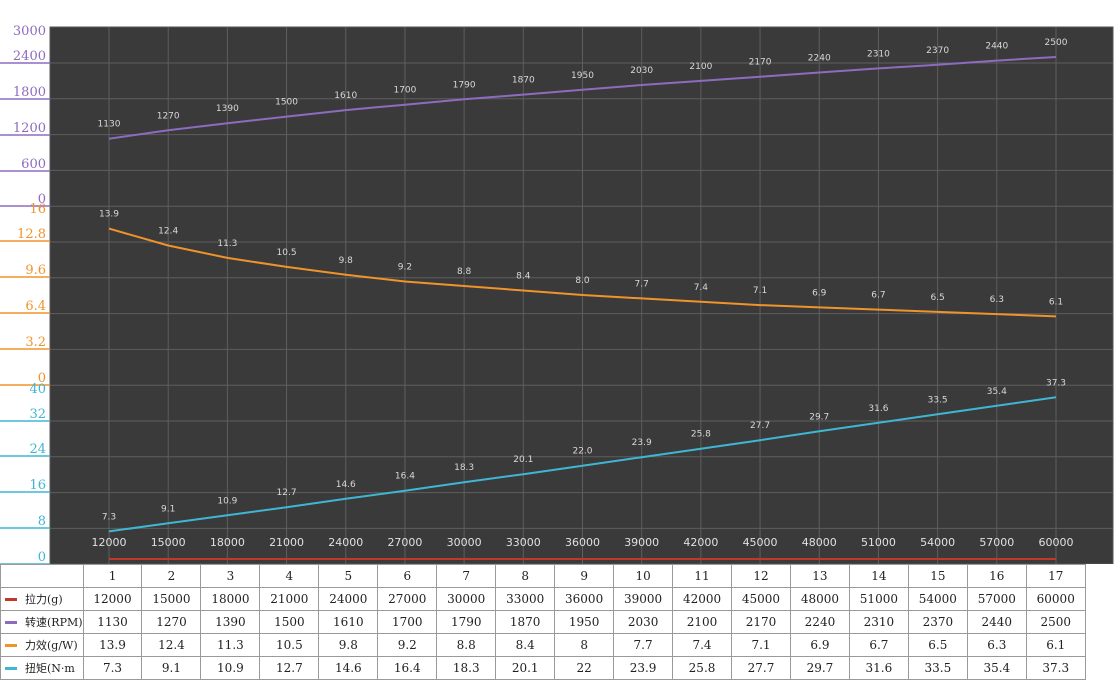  Describe the element at coordinates (761, 668) in the screenshot. I see `table-cell: 27.7` at that location.